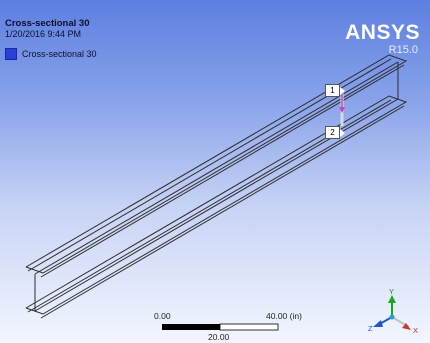 This screenshot has width=430, height=343. Describe the element at coordinates (335, 132) in the screenshot. I see `probe-label-2: 2` at that location.